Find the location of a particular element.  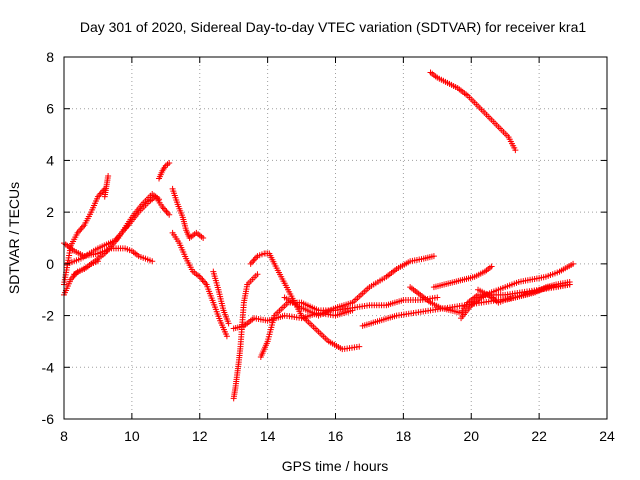

x-tick-label: 12 is located at coordinates (200, 436).